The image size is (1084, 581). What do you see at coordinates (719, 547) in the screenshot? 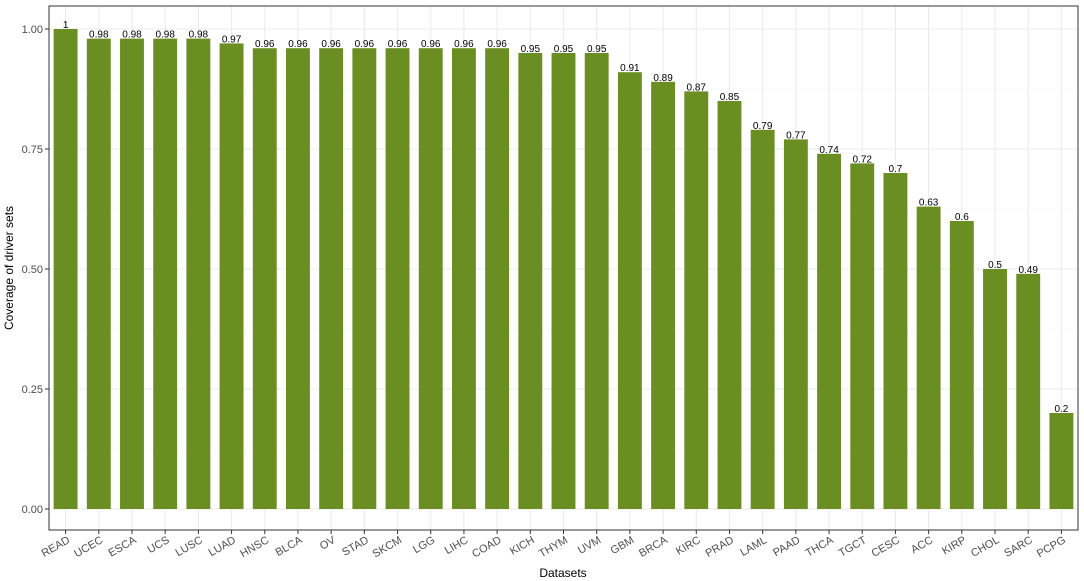
I see `x-tick-label-prad: PRAD` at bounding box center [719, 547].